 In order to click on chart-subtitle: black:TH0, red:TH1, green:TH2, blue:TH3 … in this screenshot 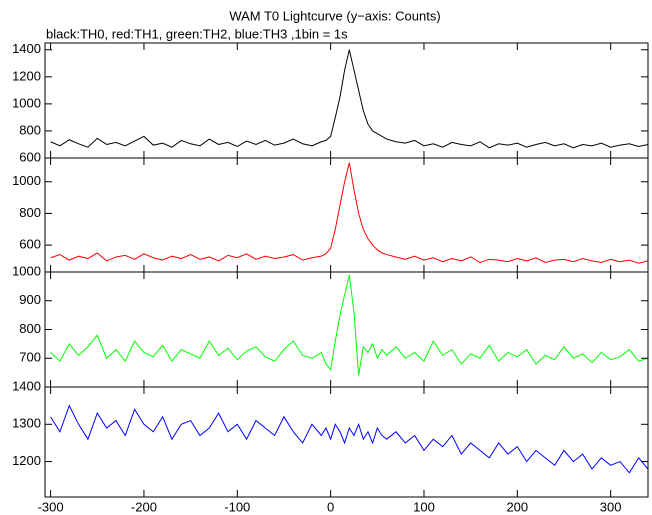, I will do `click(197, 33)`.